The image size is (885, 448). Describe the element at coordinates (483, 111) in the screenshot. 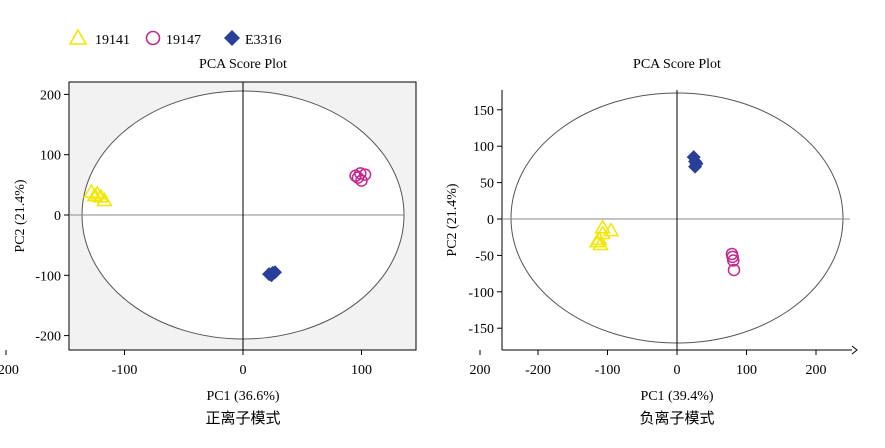

I see `y-tick-label: 150` at that location.